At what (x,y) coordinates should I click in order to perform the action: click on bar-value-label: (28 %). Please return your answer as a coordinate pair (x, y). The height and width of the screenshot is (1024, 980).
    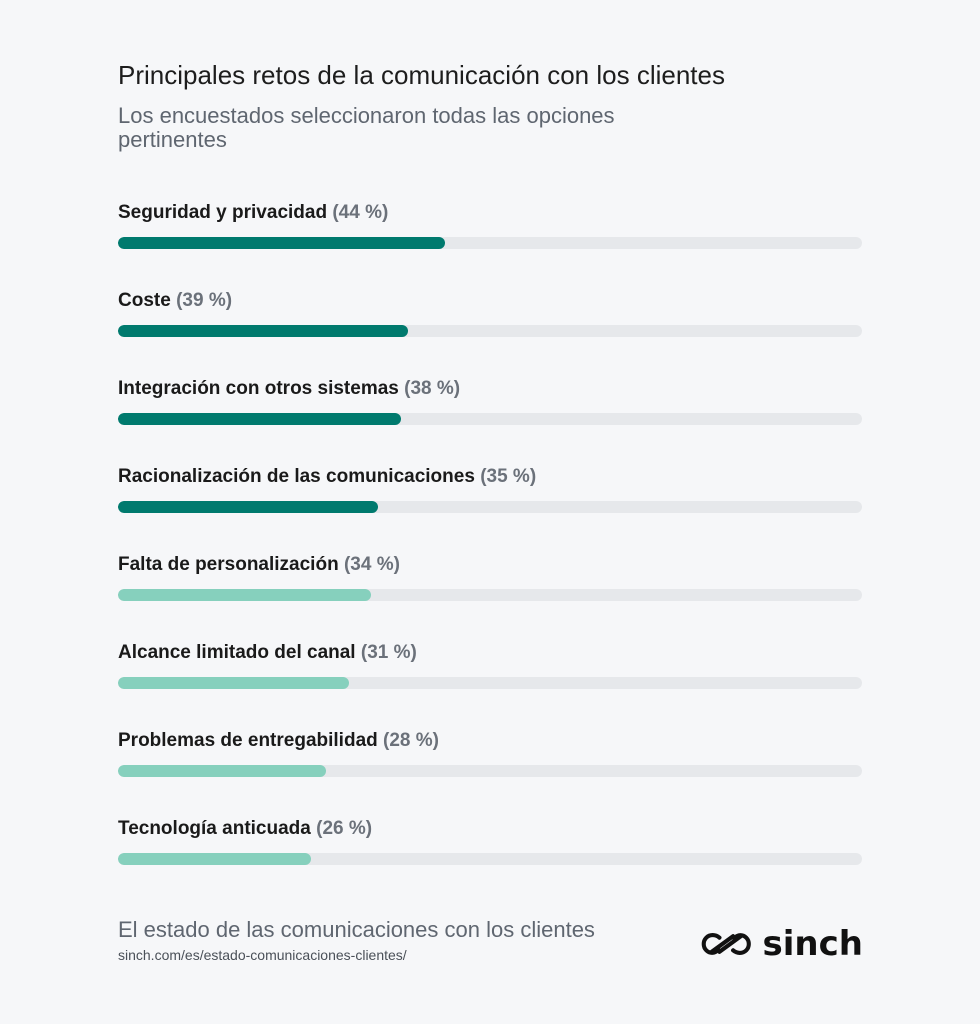
    Looking at the image, I should click on (411, 740).